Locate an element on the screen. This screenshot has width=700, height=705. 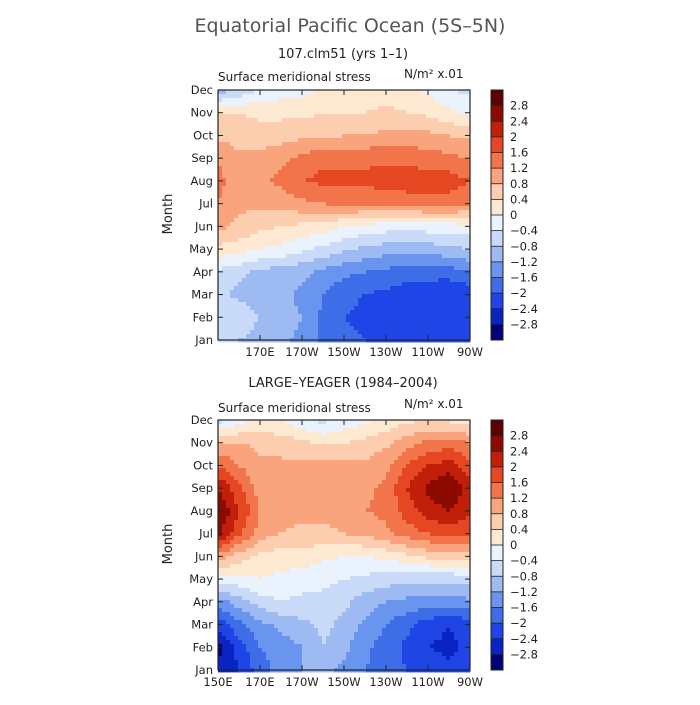
main-title: Equatorial Pacific Ocean (5S–5N) is located at coordinates (350, 26).